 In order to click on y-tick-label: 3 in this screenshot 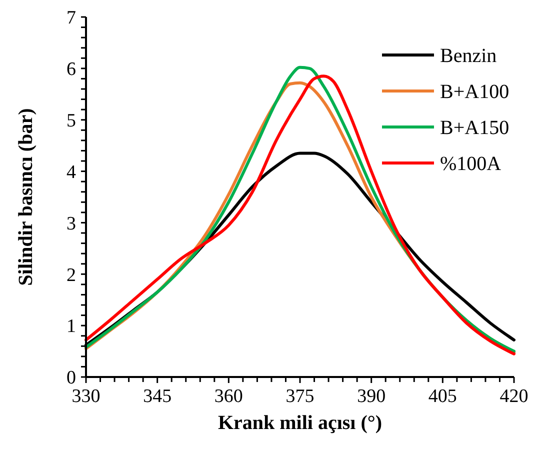, I will do `click(71, 223)`.